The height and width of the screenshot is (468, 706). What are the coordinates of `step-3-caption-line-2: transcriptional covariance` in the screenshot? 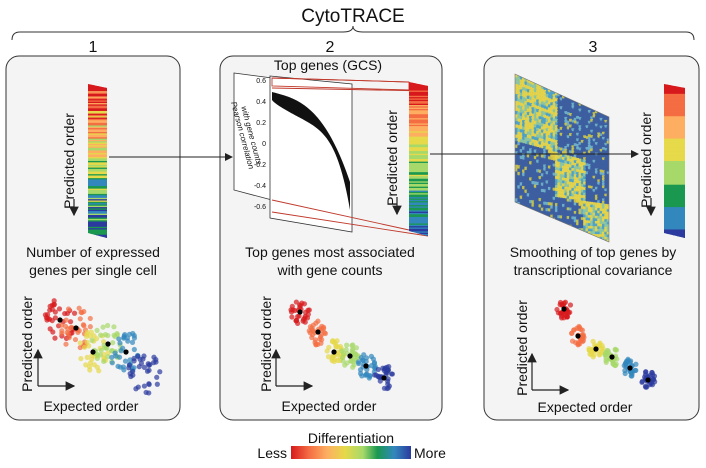 It's located at (593, 270).